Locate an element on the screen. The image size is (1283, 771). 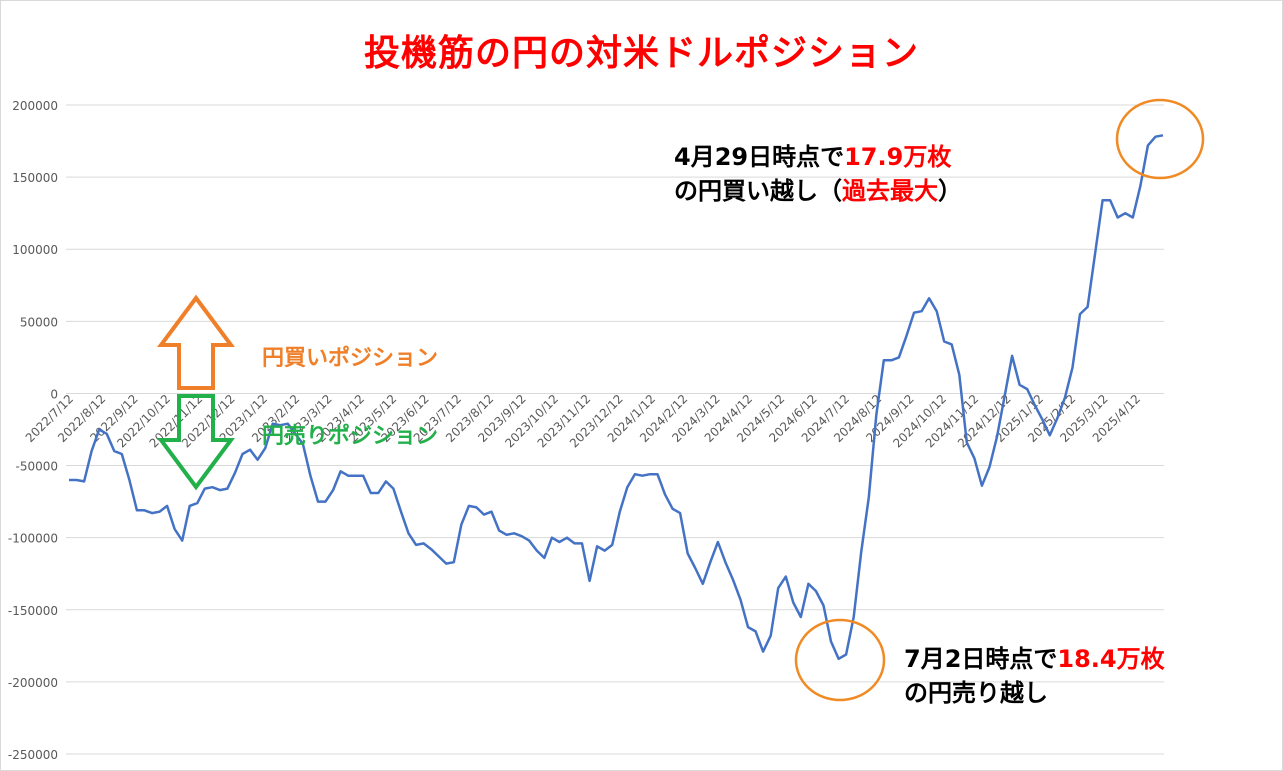
peak-annotation-close: ） is located at coordinates (950, 191).